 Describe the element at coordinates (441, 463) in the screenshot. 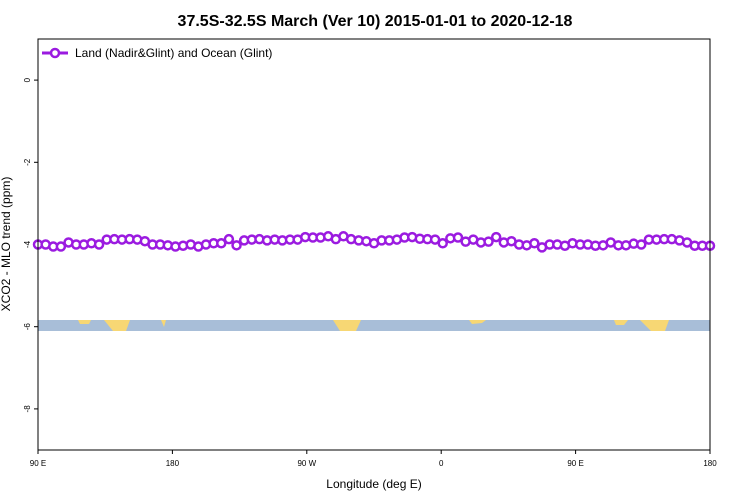

I see `x-tick-label: 0` at that location.